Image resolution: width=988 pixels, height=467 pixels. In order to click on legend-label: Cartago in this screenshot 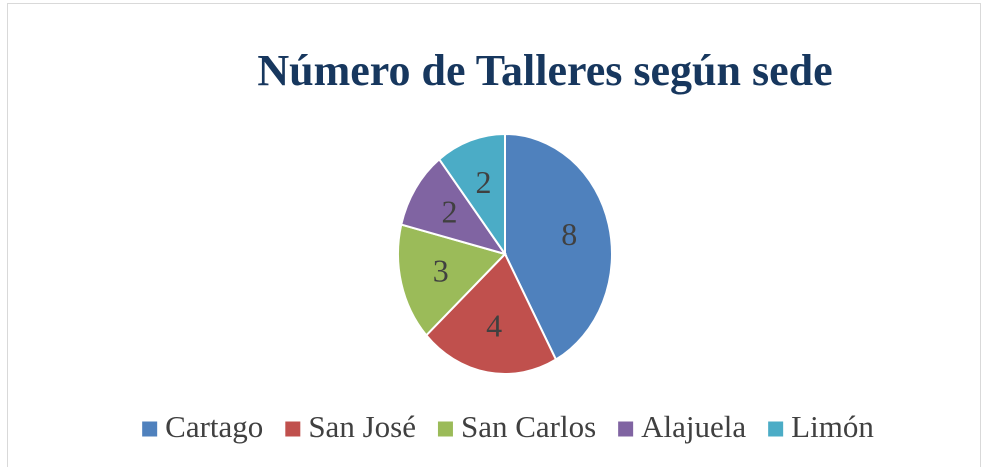, I will do `click(214, 426)`.